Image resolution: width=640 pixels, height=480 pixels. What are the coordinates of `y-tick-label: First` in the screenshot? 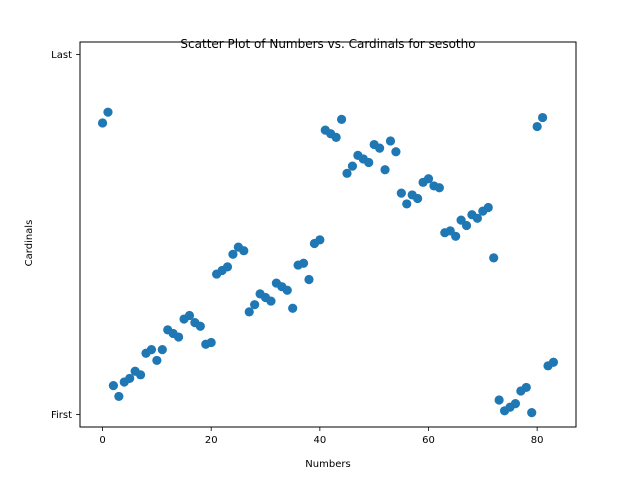 It's located at (61, 415).